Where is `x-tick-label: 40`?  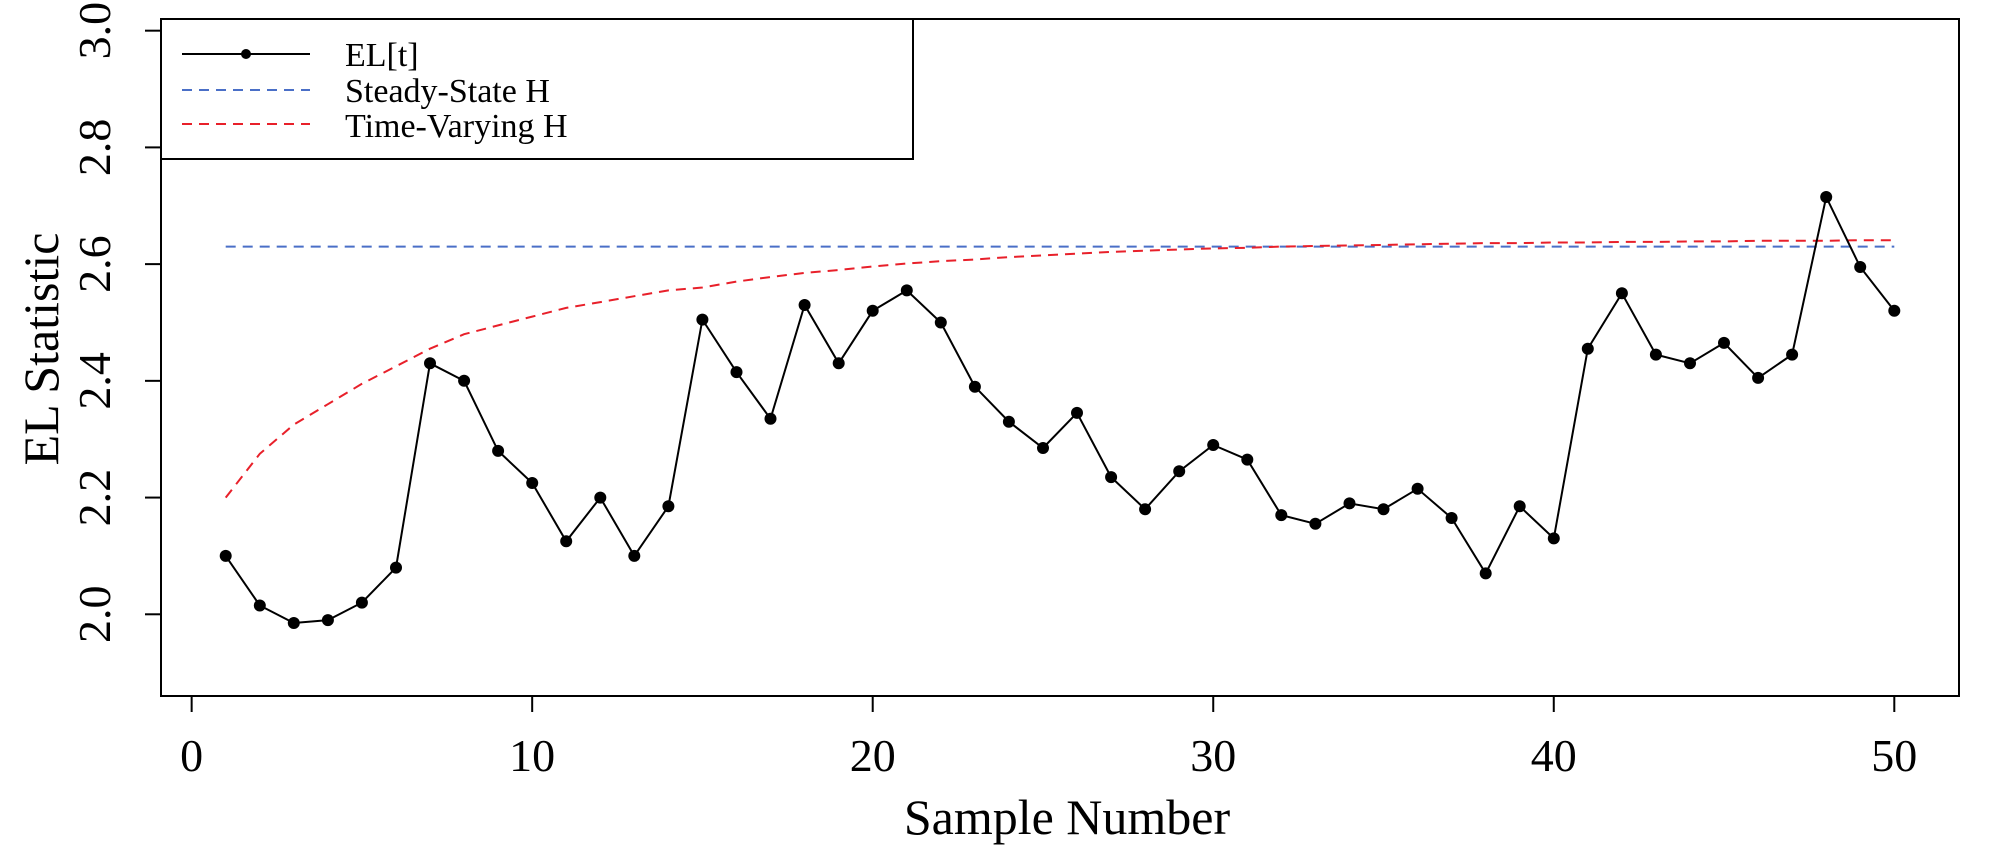 x-tick-label: 40 is located at coordinates (1554, 755).